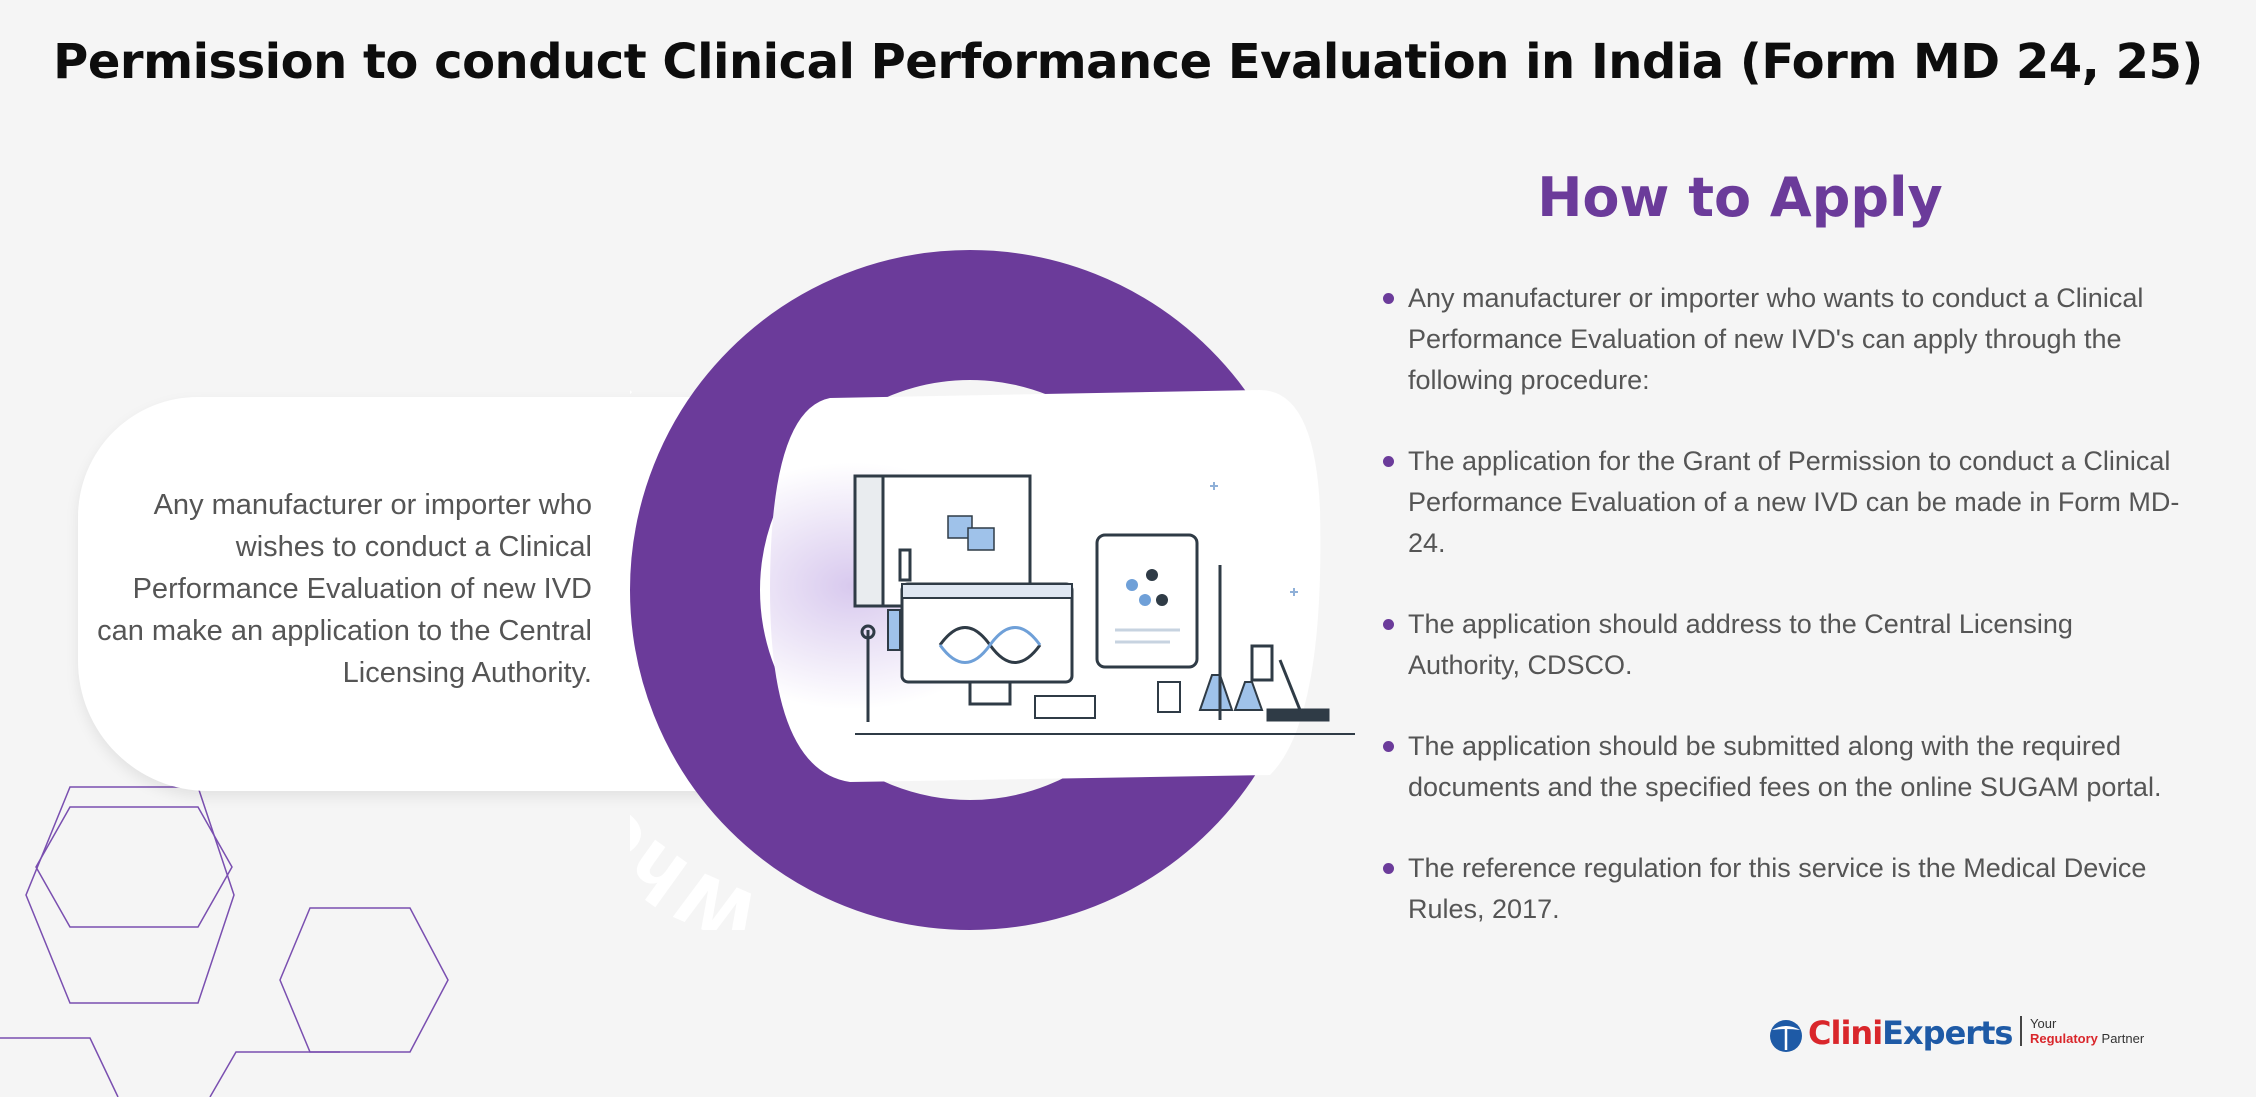 The image size is (2256, 1097). What do you see at coordinates (1786, 1036) in the screenshot?
I see `caduceus-icon` at bounding box center [1786, 1036].